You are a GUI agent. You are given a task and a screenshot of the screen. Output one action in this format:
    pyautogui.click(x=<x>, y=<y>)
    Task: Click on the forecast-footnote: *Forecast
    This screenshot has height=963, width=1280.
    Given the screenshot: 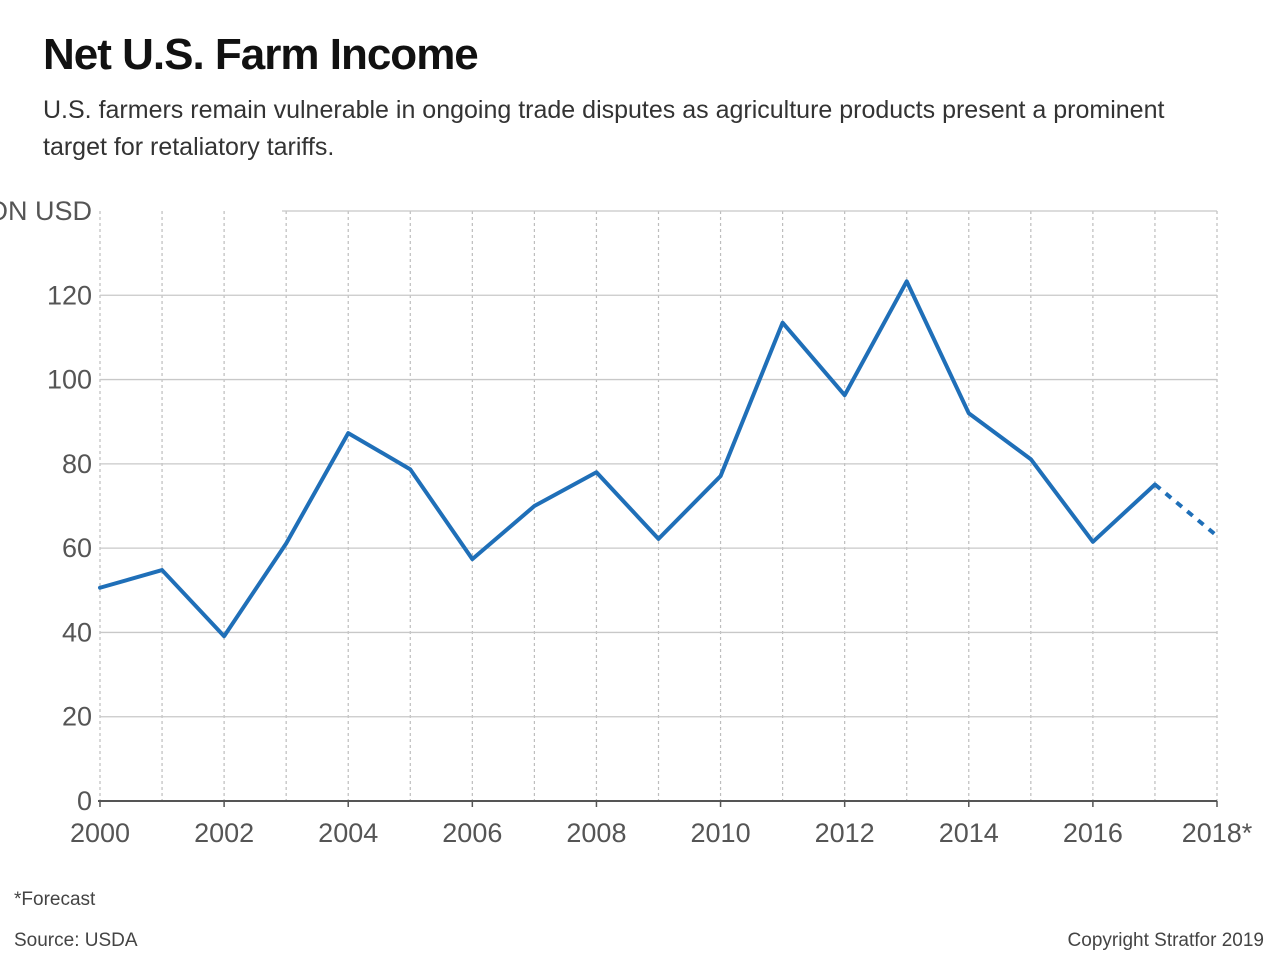 What is the action you would take?
    pyautogui.click(x=55, y=899)
    